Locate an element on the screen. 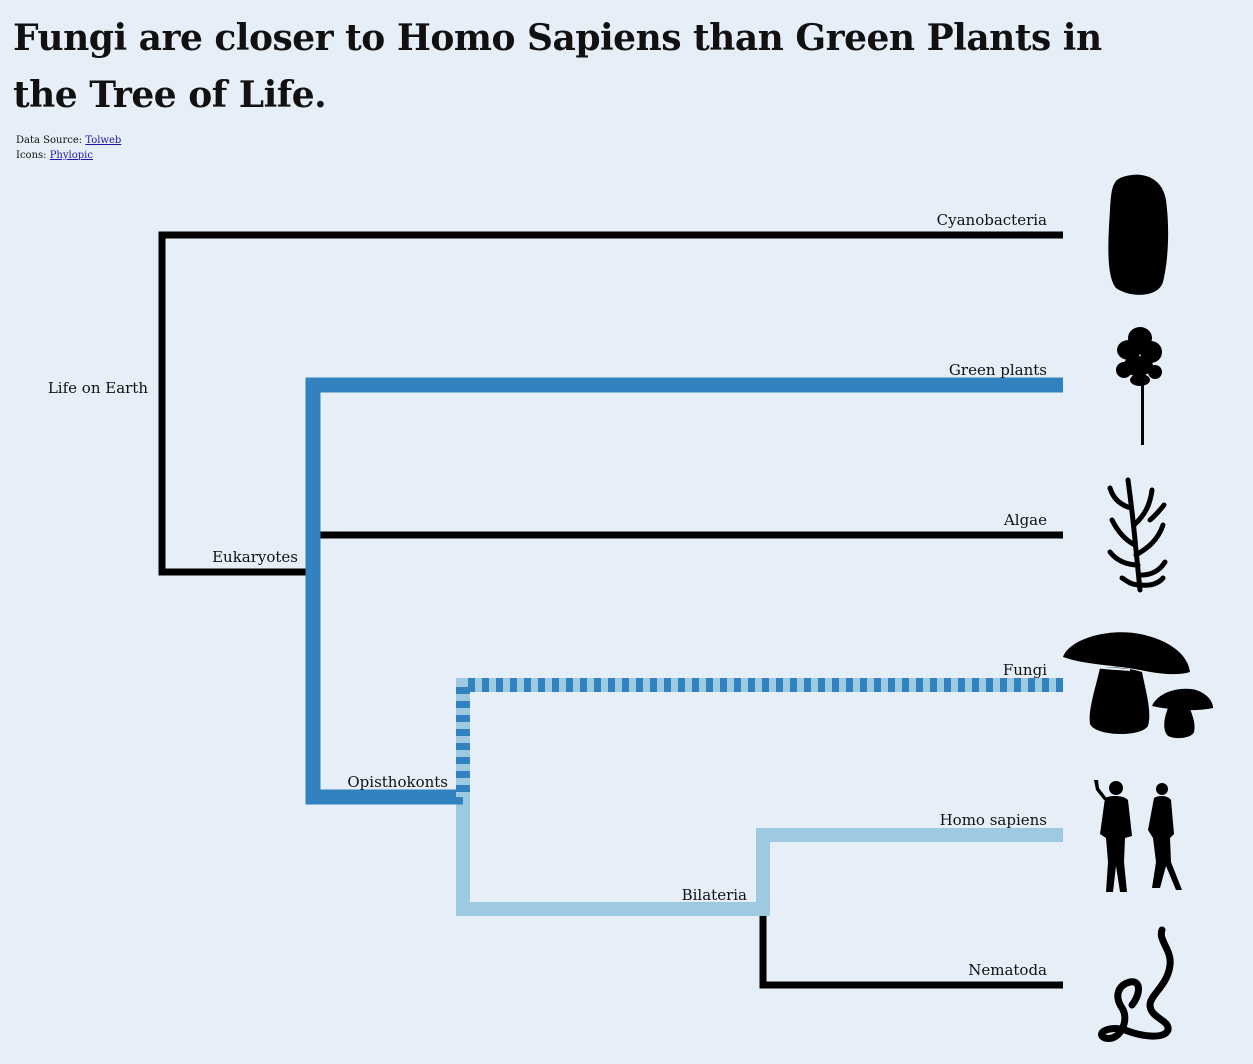 Image resolution: width=1253 pixels, height=1064 pixels. node-eukaryotes-label: Eukaryotes is located at coordinates (255, 557).